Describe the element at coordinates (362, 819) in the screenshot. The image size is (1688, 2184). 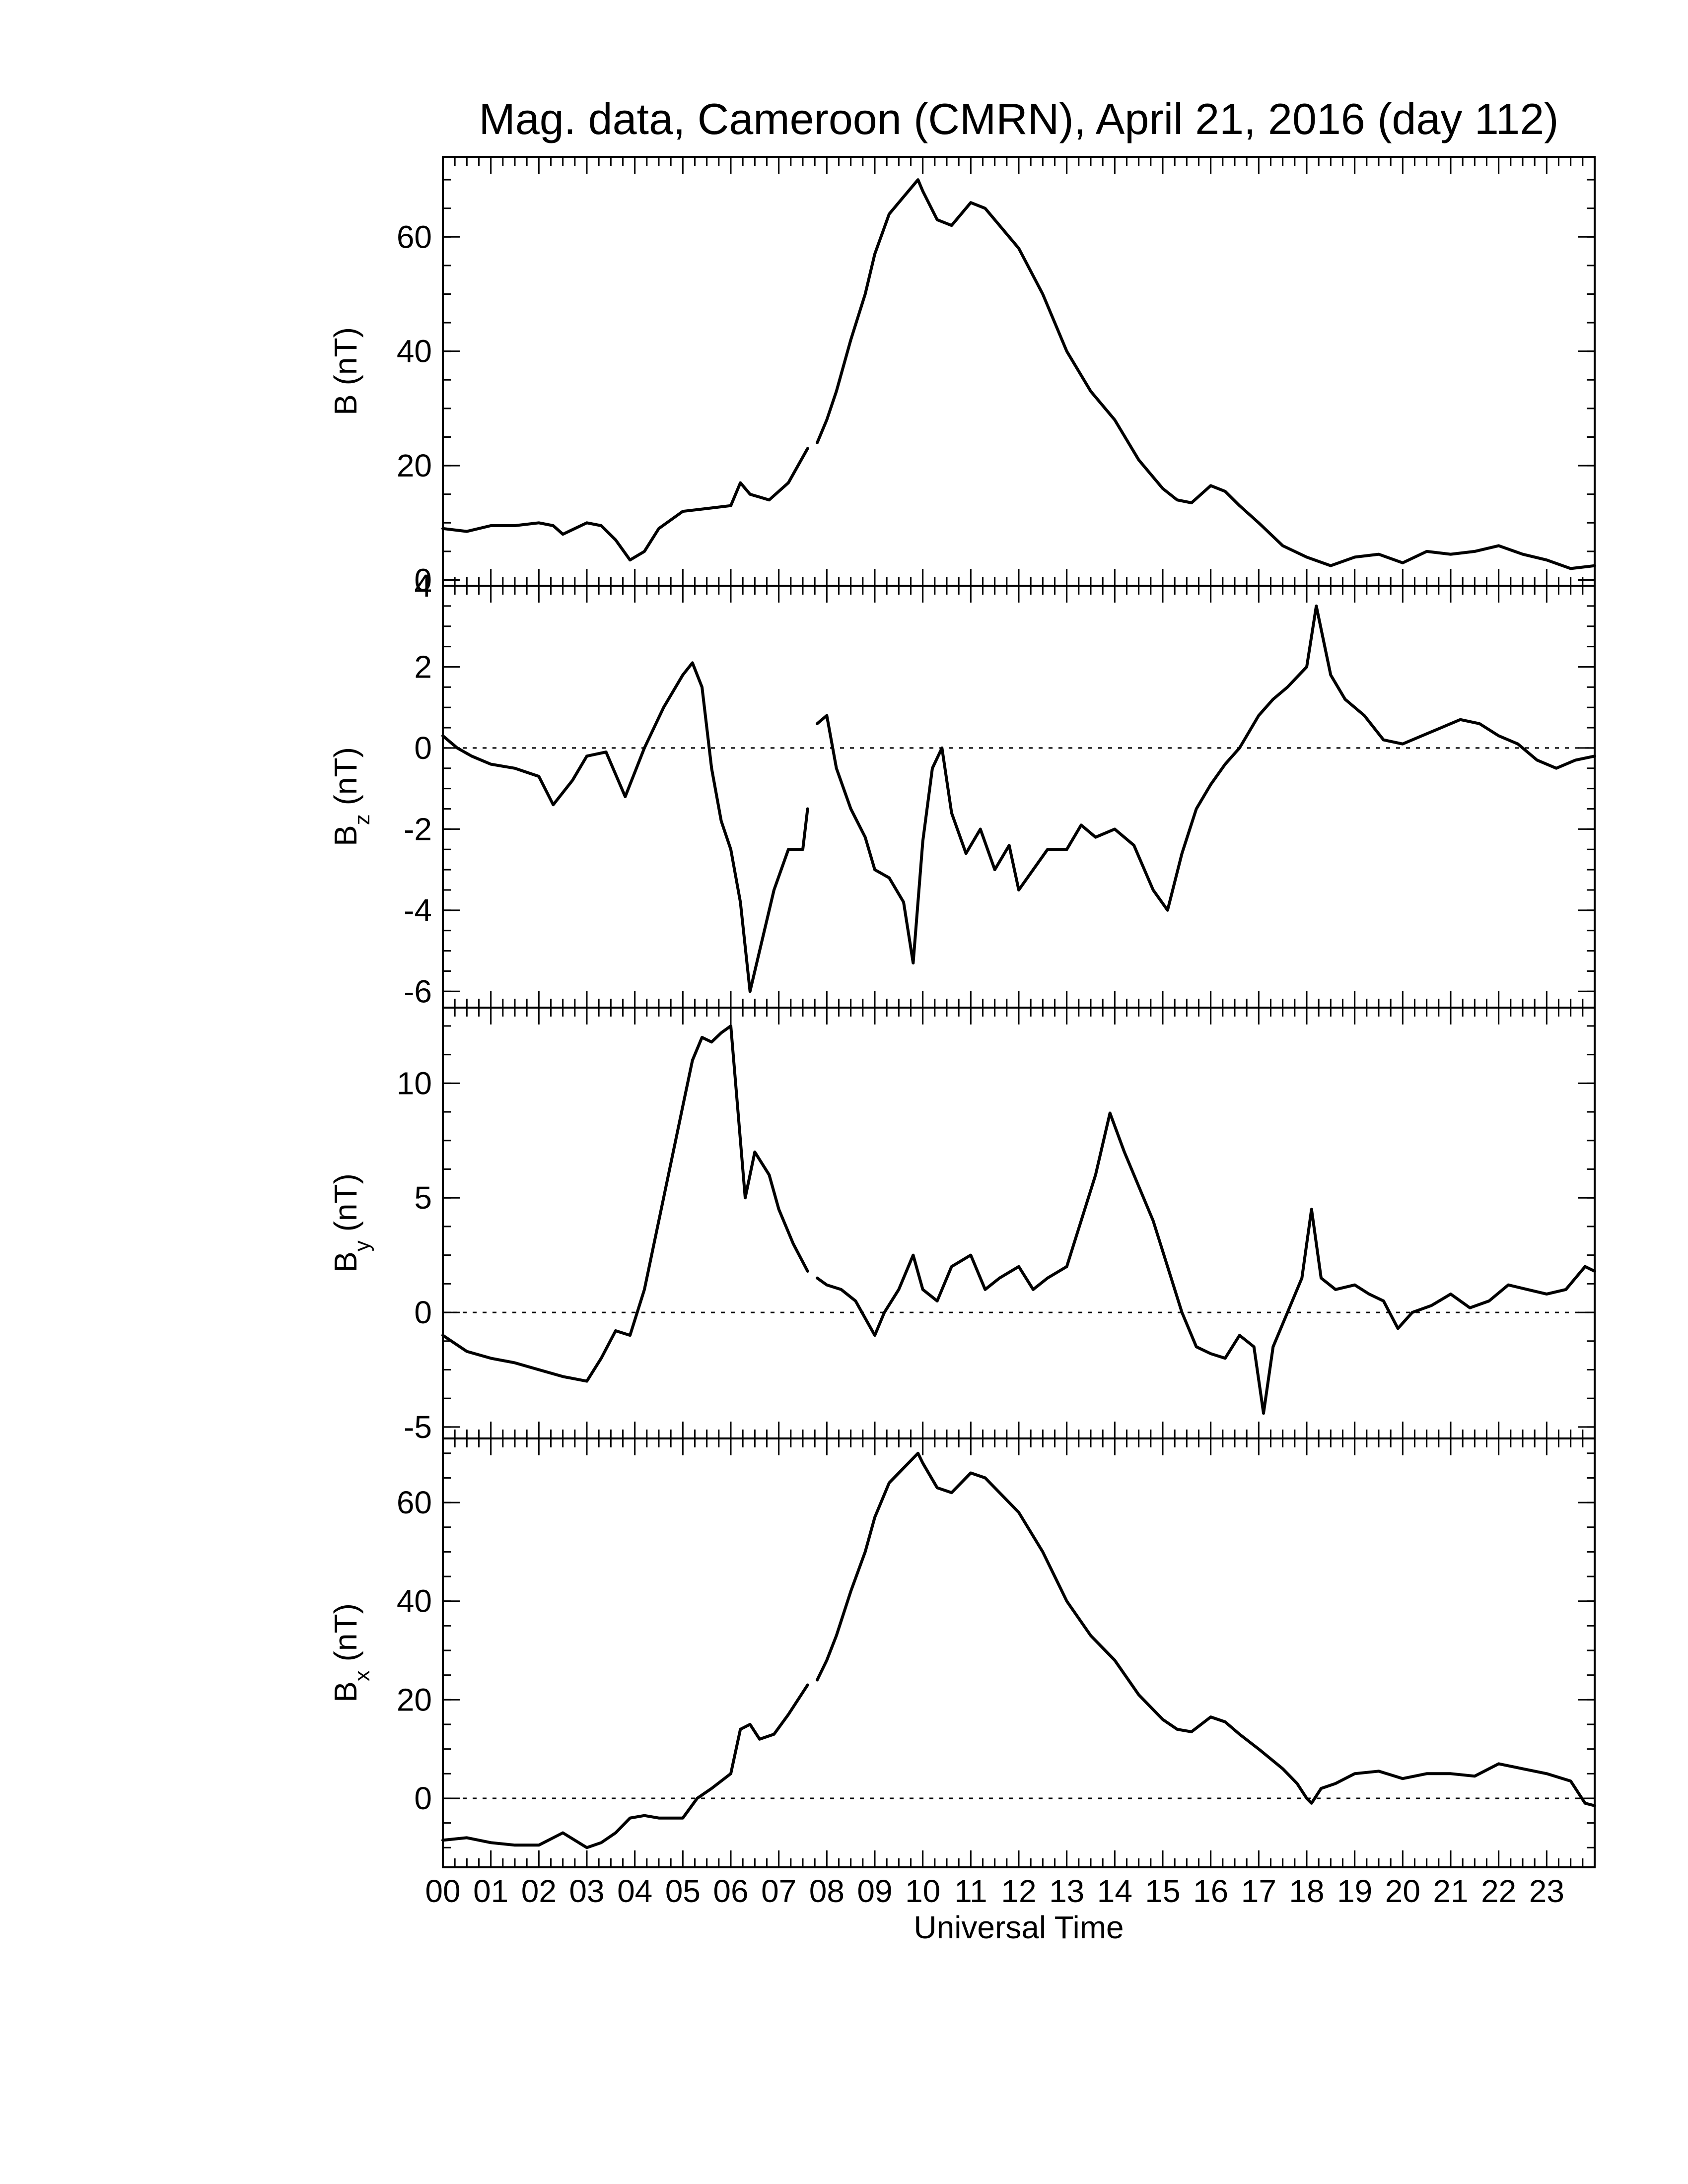
I see `y-axis-label-subscript: z` at that location.